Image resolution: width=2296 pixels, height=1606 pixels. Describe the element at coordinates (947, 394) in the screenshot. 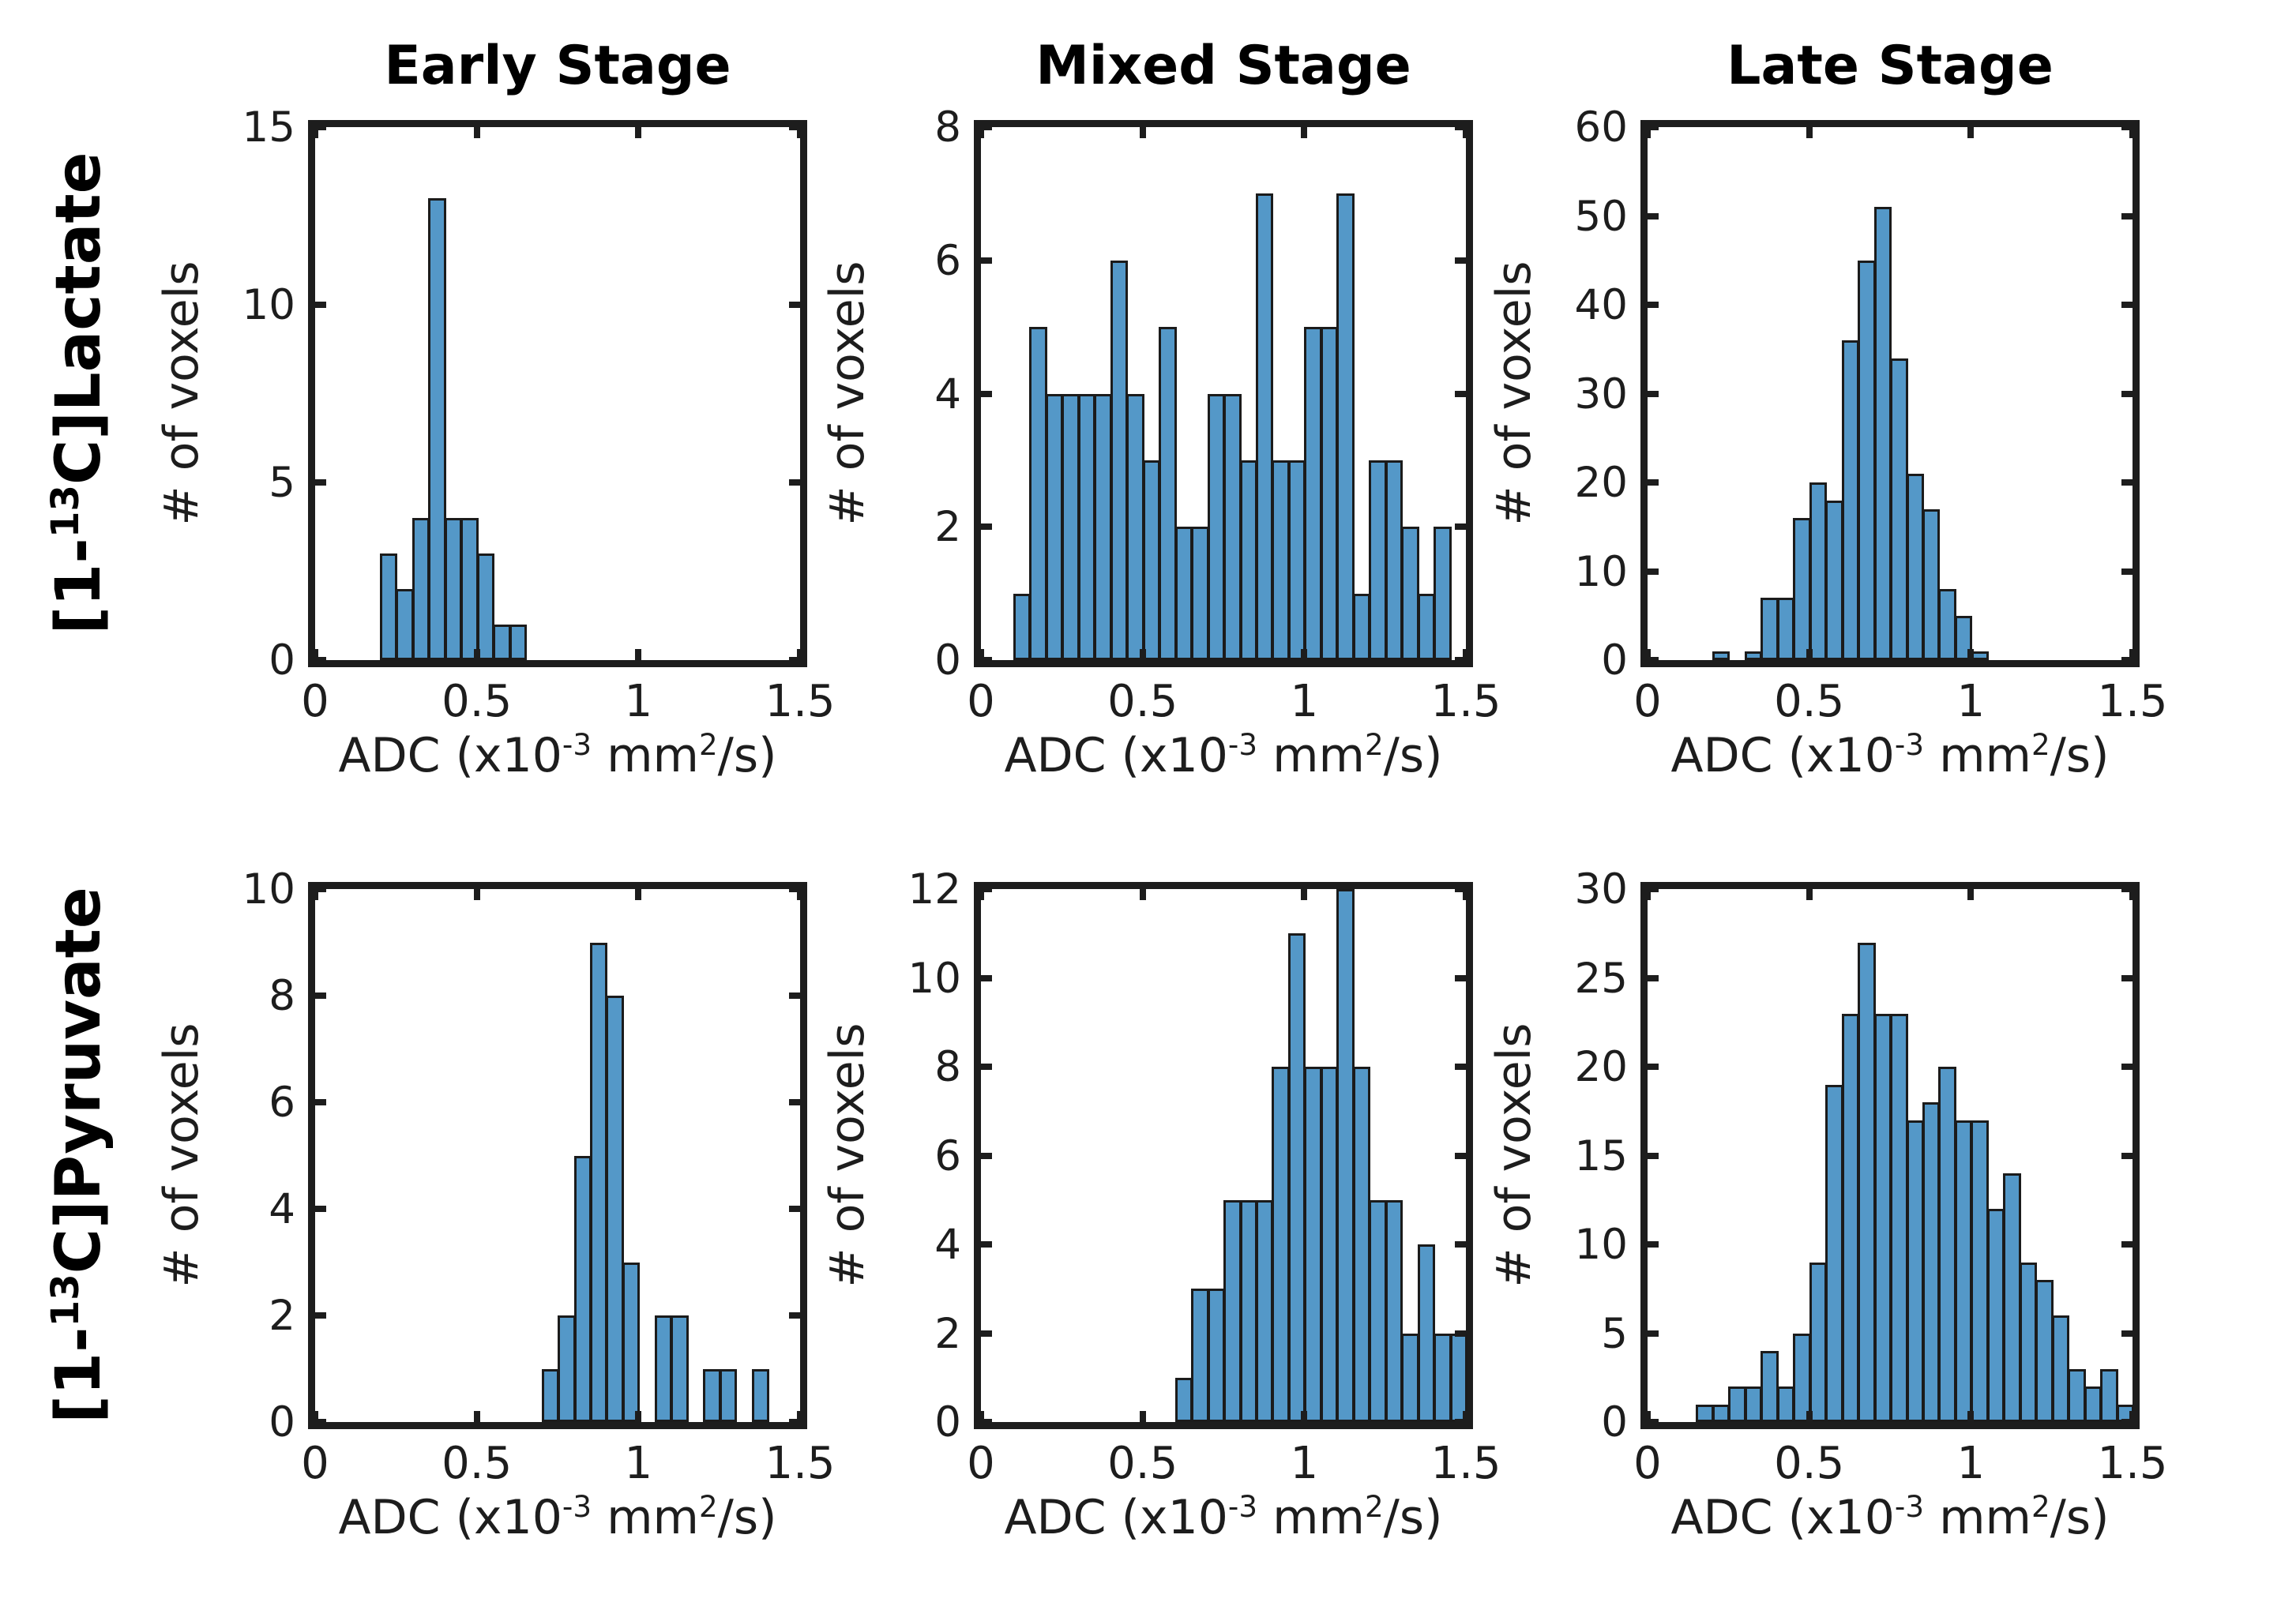

I see `y-tick-label: 4` at that location.